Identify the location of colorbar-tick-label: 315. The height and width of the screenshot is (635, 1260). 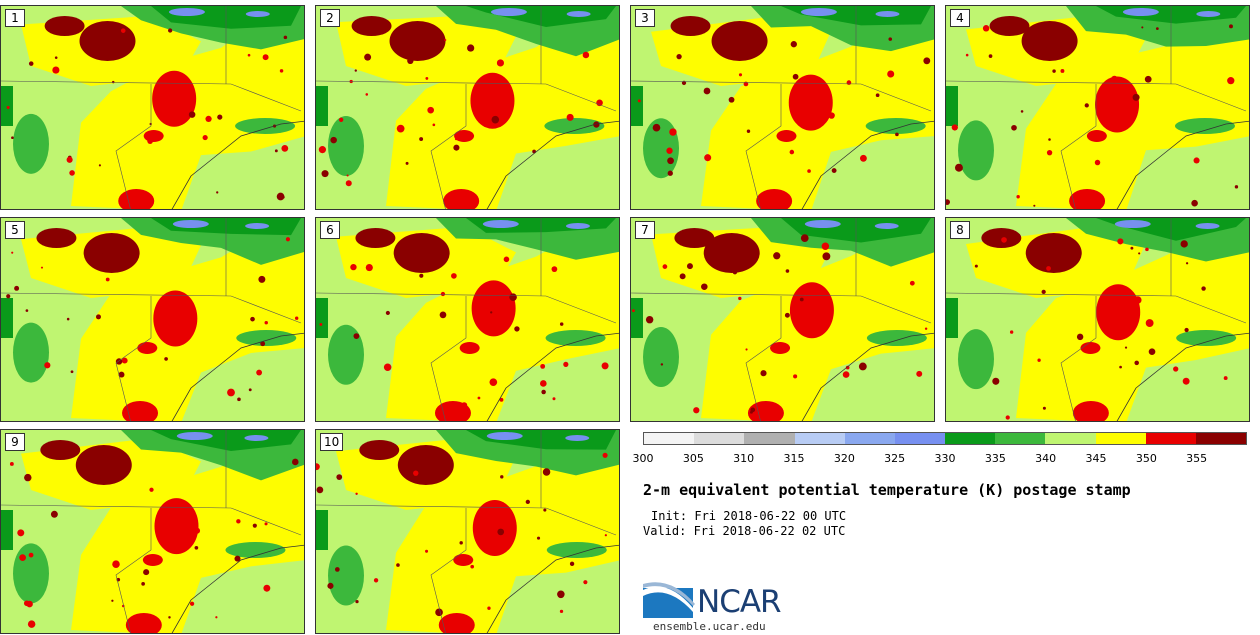
(794, 458).